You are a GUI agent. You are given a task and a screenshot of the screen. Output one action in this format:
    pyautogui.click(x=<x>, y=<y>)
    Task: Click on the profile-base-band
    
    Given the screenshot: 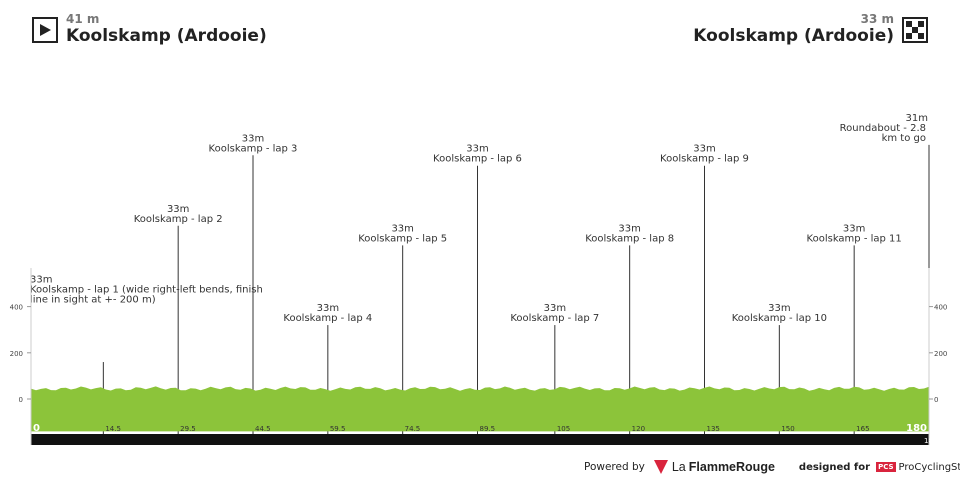 What is the action you would take?
    pyautogui.click(x=480, y=439)
    